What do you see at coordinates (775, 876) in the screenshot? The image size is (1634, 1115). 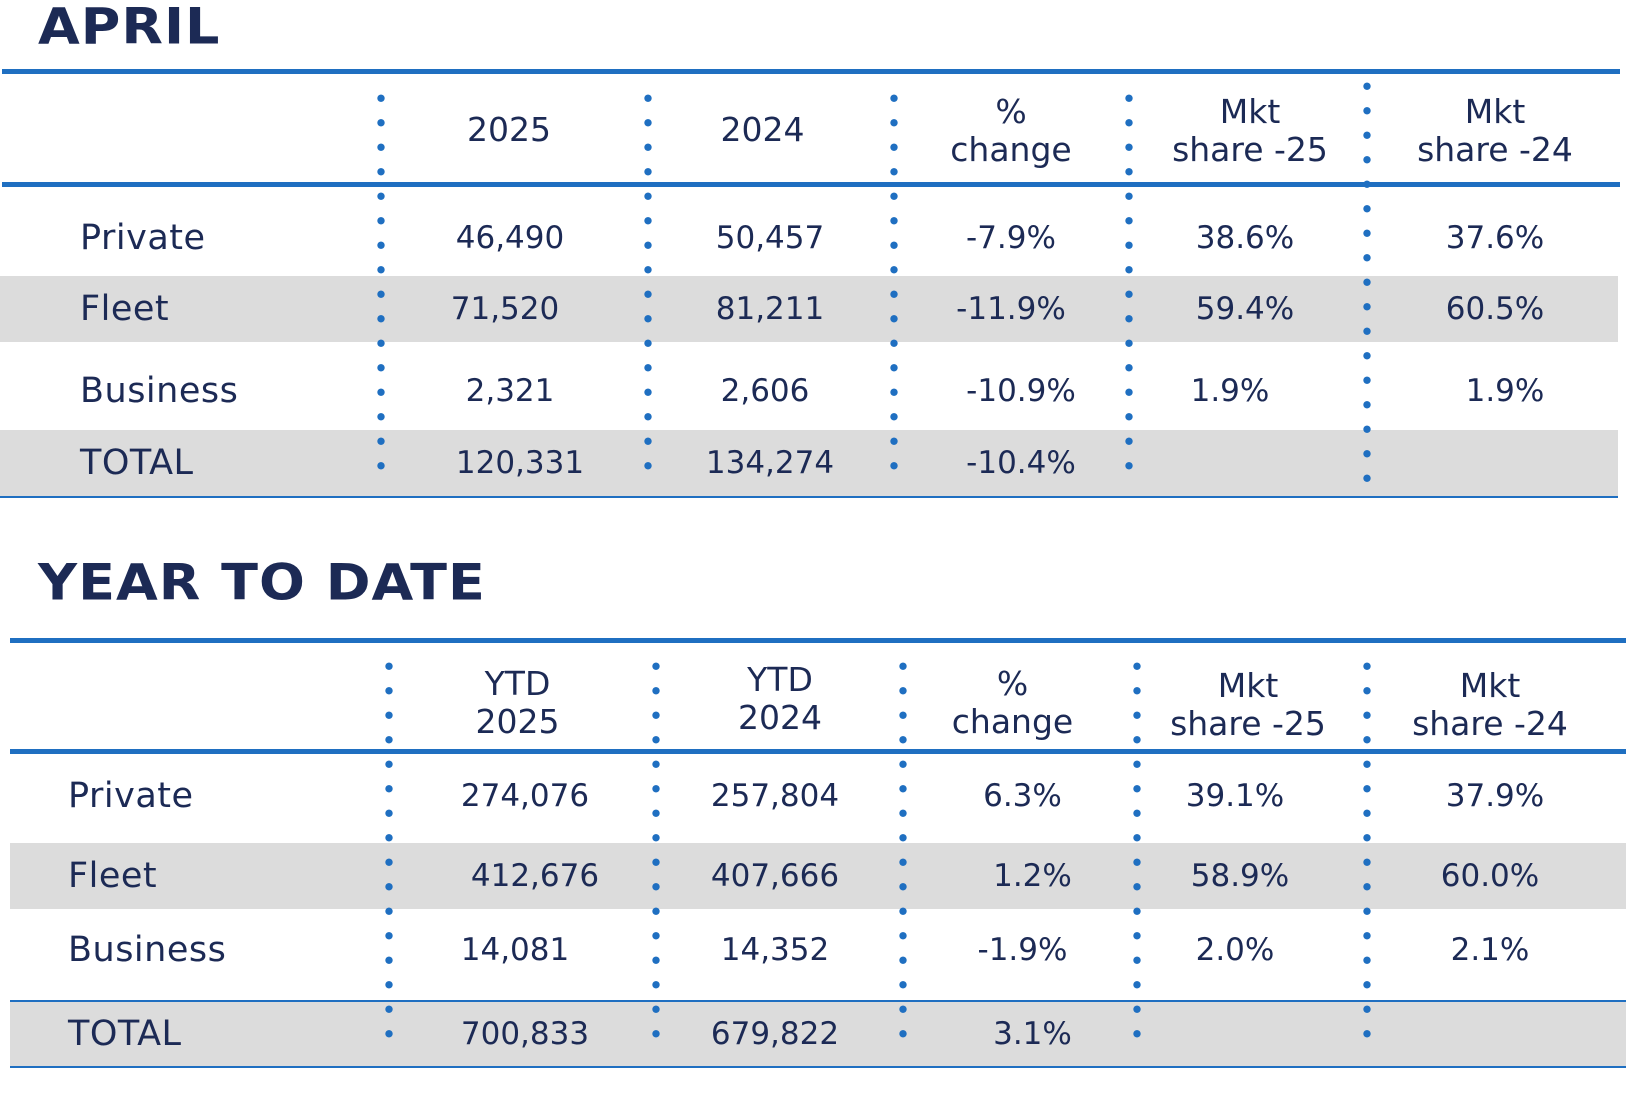 I see `value-2024: 407,666` at bounding box center [775, 876].